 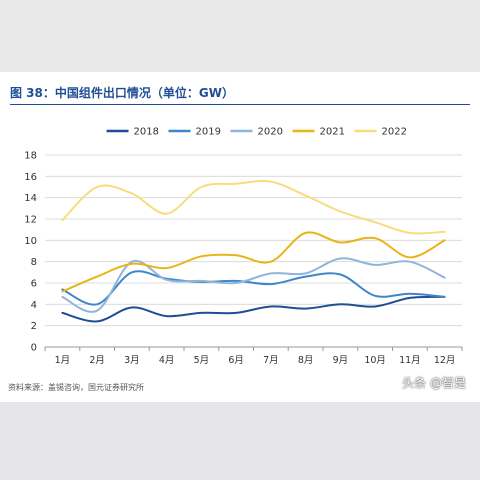 What do you see at coordinates (97, 360) in the screenshot?
I see `x-tick-label: 2月` at bounding box center [97, 360].